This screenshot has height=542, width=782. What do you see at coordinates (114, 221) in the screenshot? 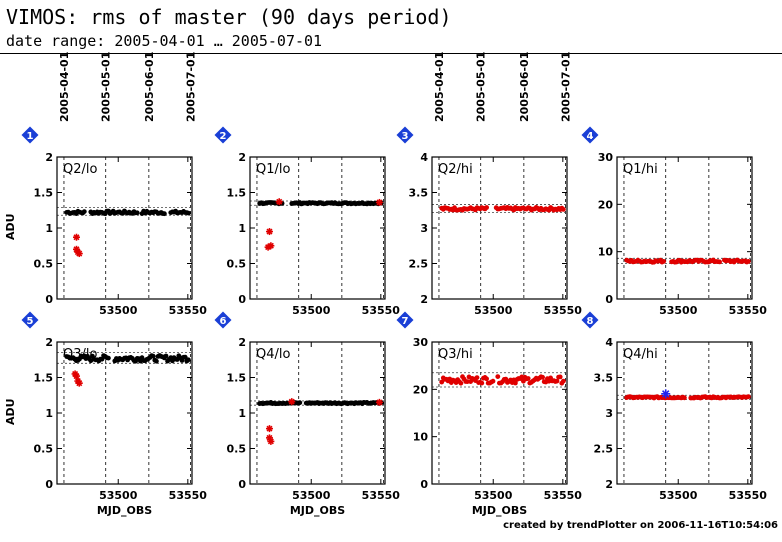
I see `panel-1: 1 0 0.5 1 1.5 2 53500 53550 Q2/lo` at bounding box center [114, 221].